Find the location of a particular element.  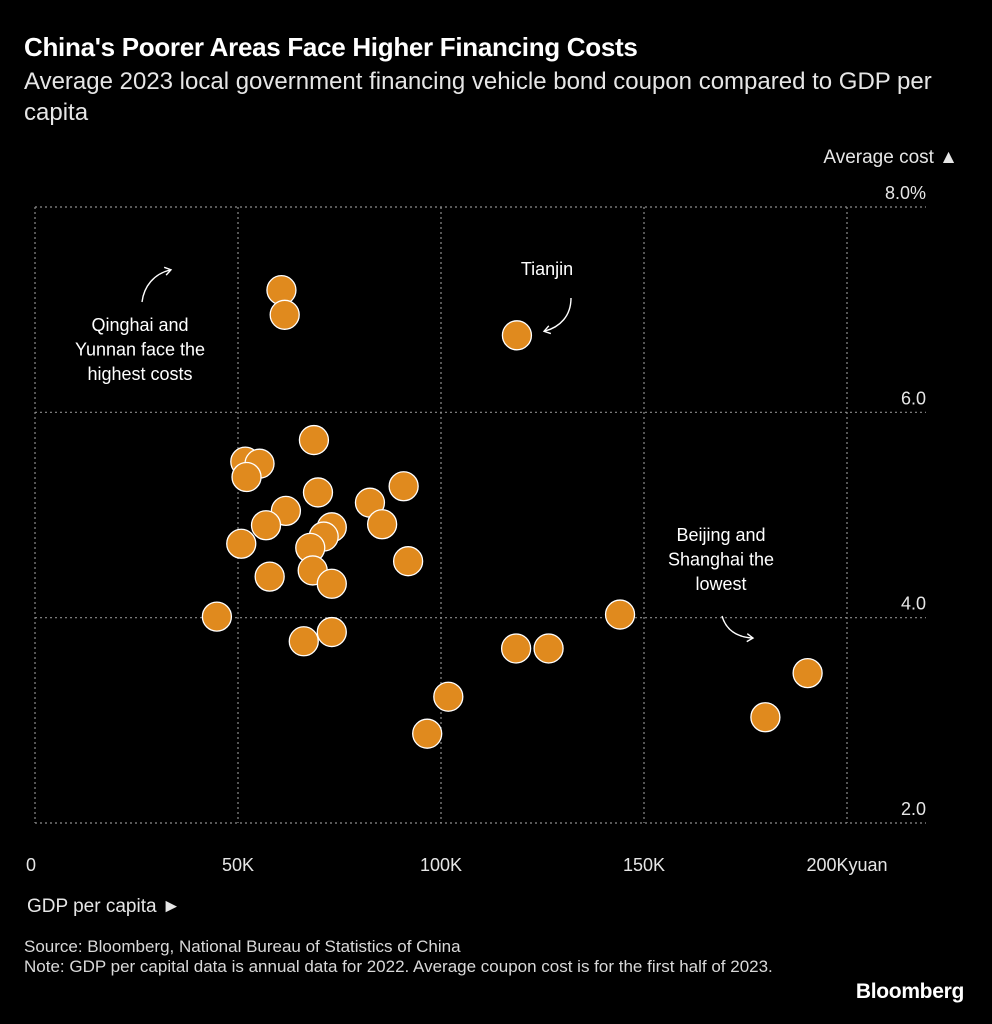

x-tick-label: 200Kyuan is located at coordinates (846, 865).